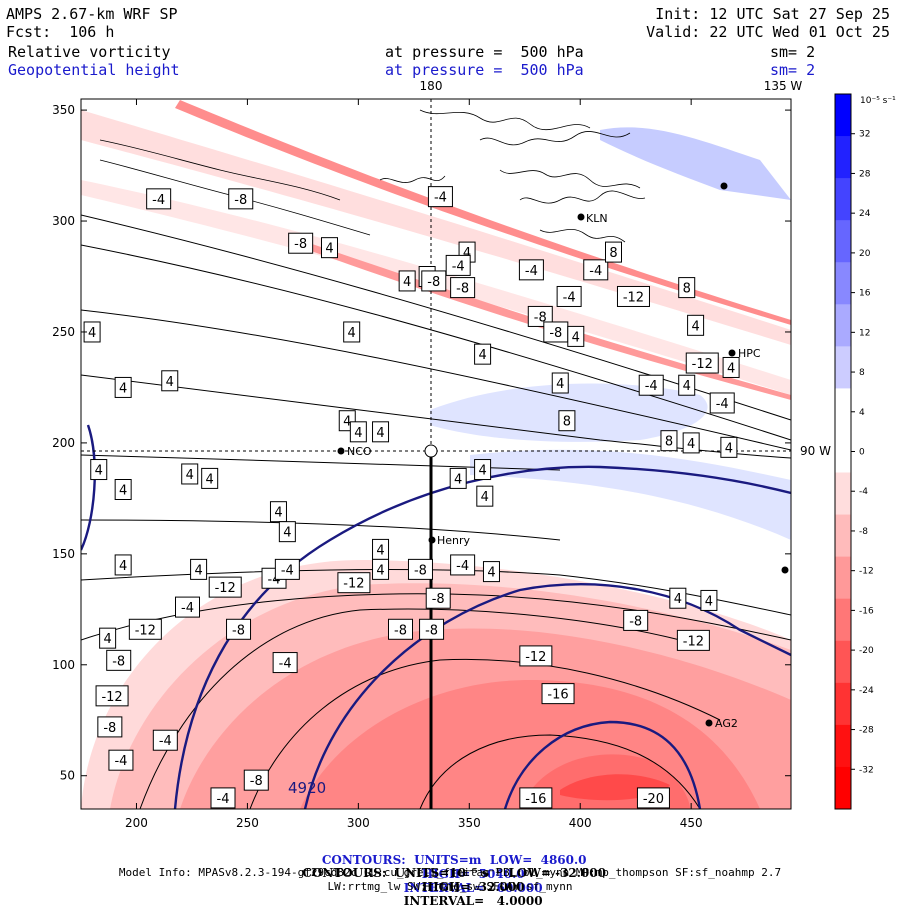  Describe the element at coordinates (92, 14) in the screenshot. I see `model-title: AMPS 2.67-km WRF SP` at that location.